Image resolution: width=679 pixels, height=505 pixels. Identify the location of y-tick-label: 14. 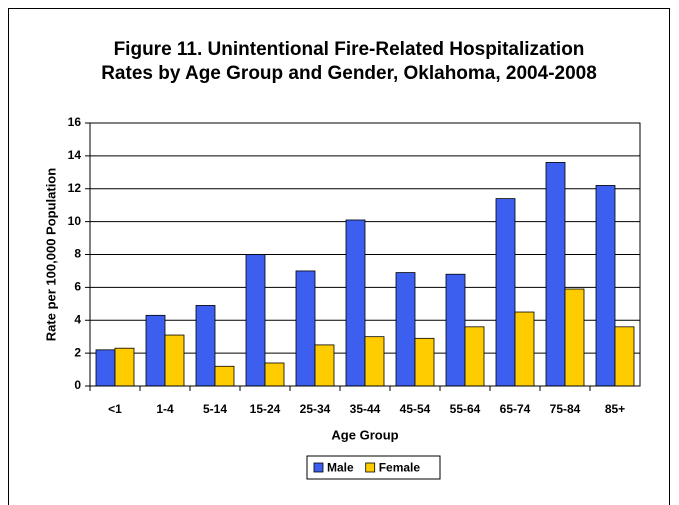
(75, 155).